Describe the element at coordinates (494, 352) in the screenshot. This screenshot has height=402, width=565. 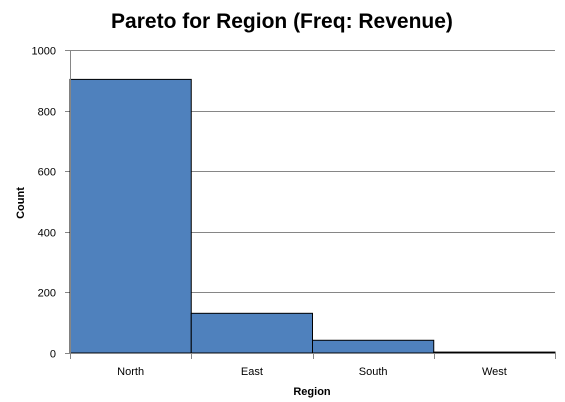
I see `bar-west` at that location.